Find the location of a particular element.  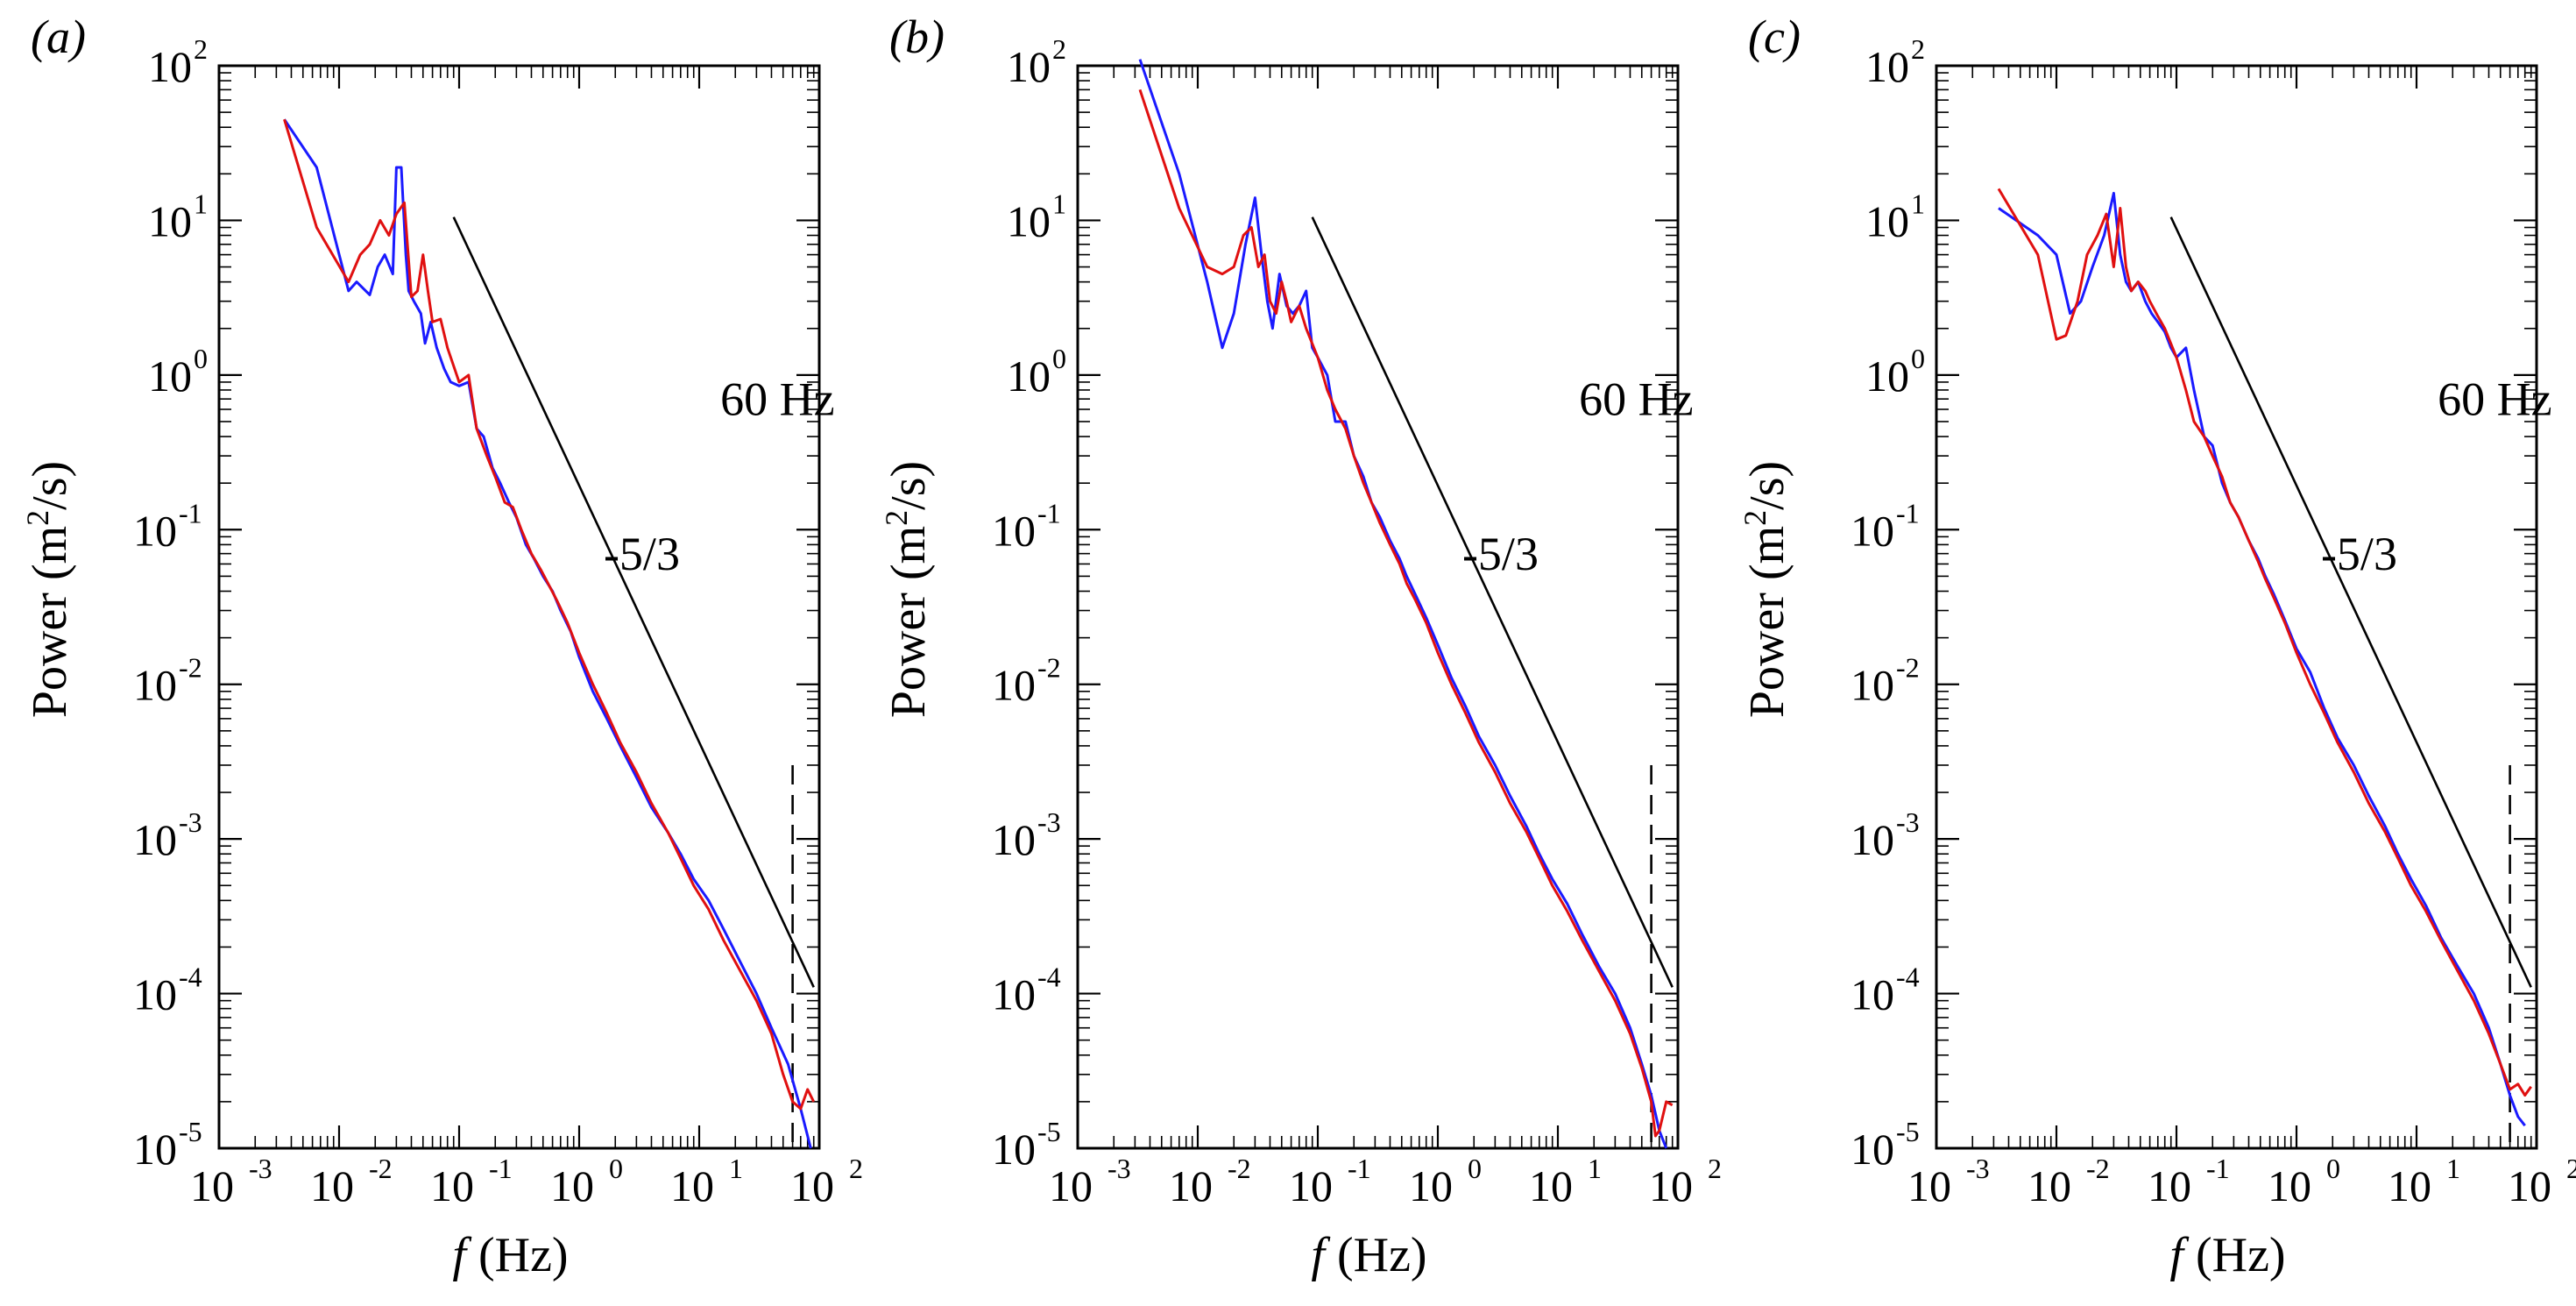

series-red is located at coordinates (2264, 642).